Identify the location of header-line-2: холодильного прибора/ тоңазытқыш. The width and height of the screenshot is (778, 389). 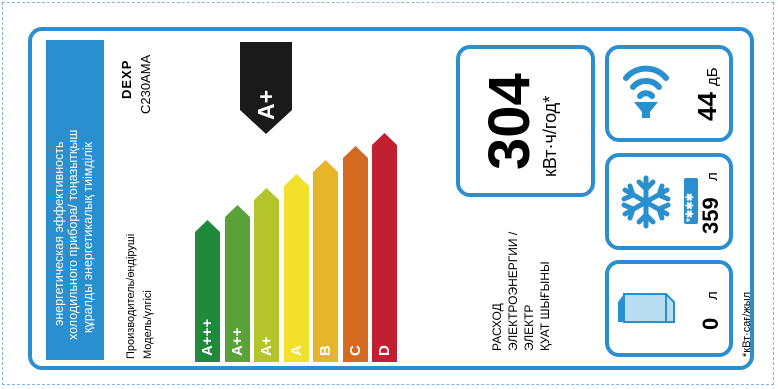
(73, 234).